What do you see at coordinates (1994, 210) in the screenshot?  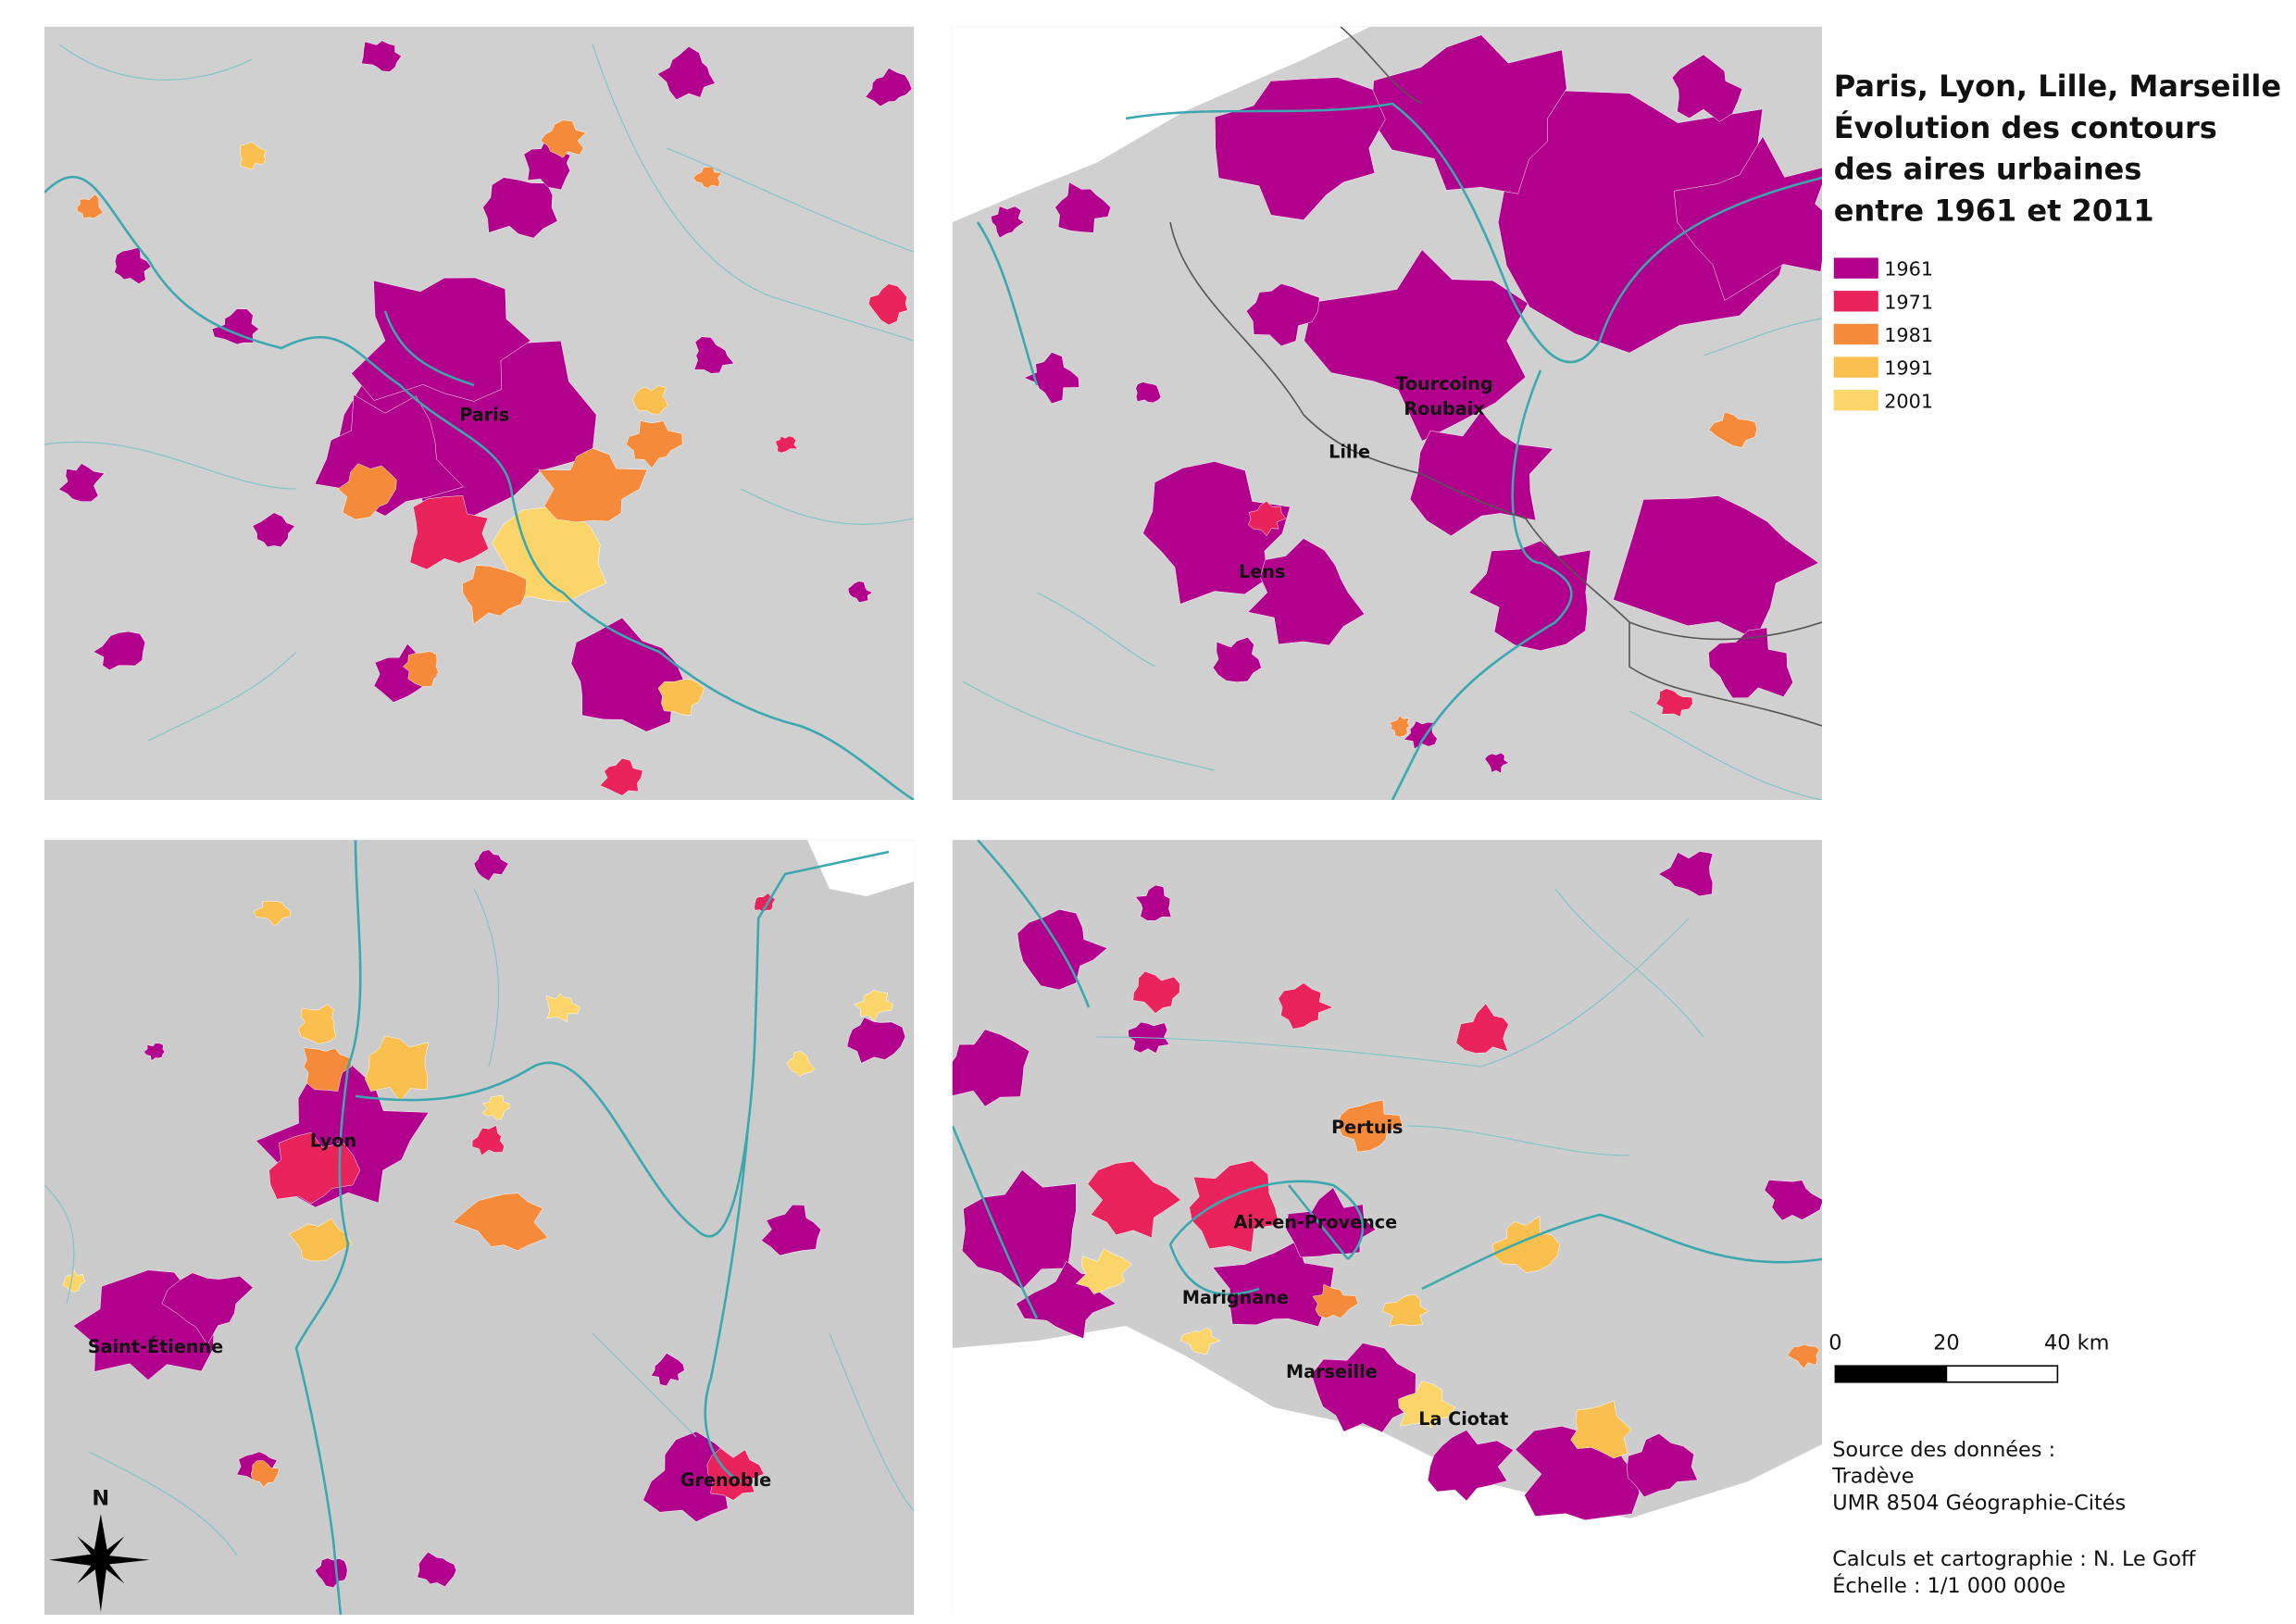 I see `title-line: entre 1961 et 2011` at bounding box center [1994, 210].